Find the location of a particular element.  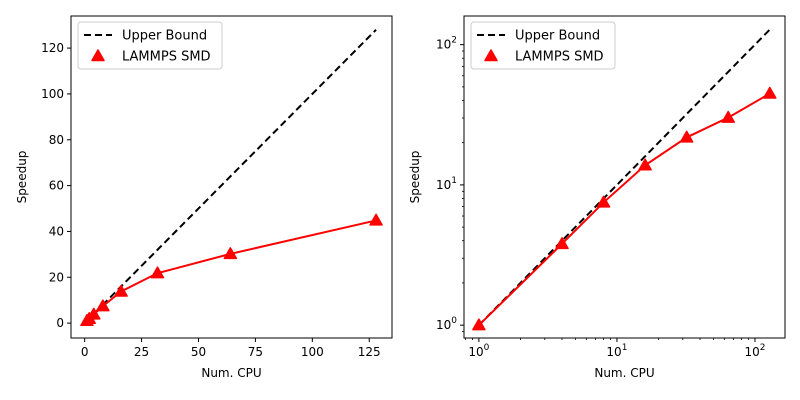

y-tick-label: 0 is located at coordinates (60, 323).